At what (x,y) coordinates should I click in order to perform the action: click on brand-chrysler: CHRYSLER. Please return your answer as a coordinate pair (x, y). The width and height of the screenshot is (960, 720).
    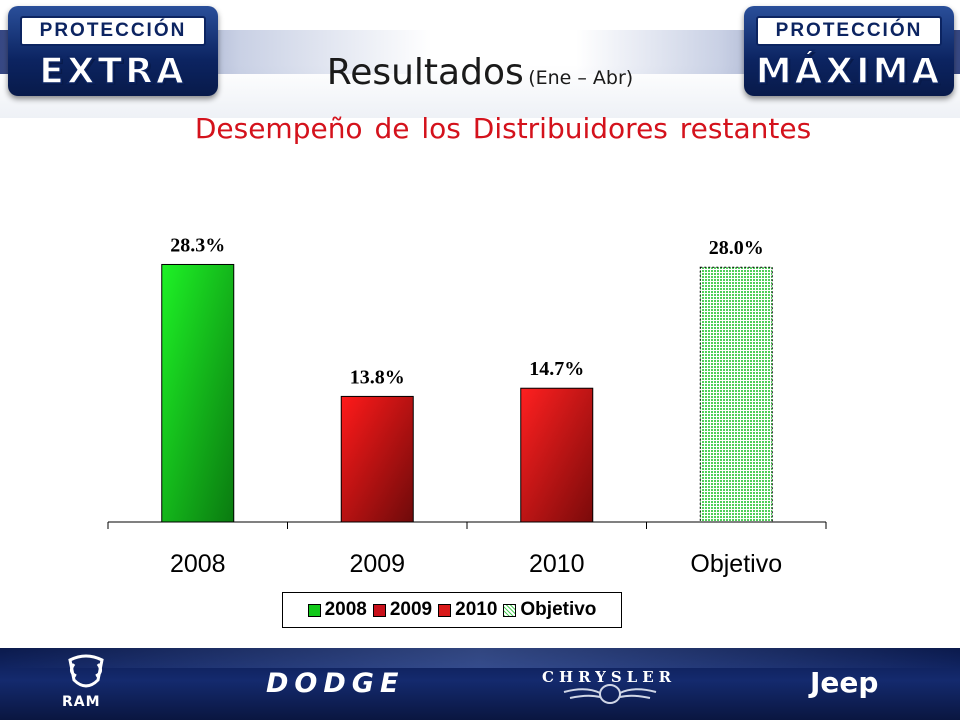
    Looking at the image, I should click on (609, 677).